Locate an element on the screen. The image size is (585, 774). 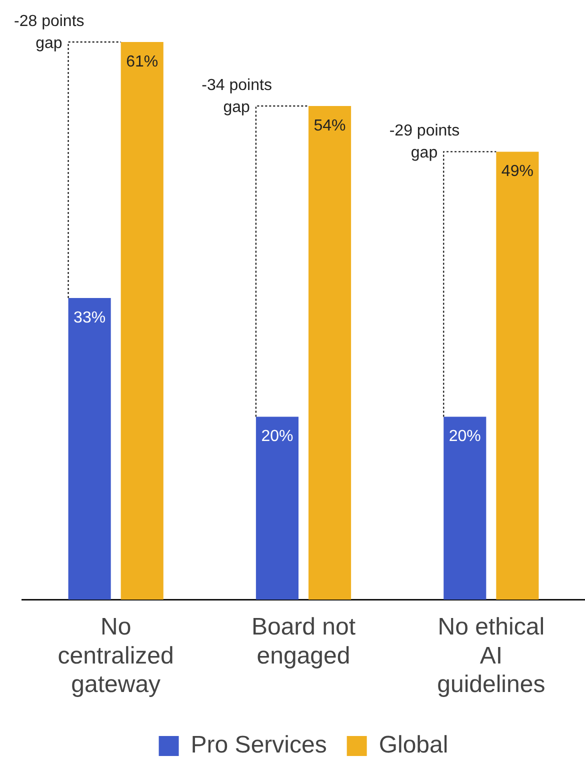
data-label: 54% is located at coordinates (330, 125).